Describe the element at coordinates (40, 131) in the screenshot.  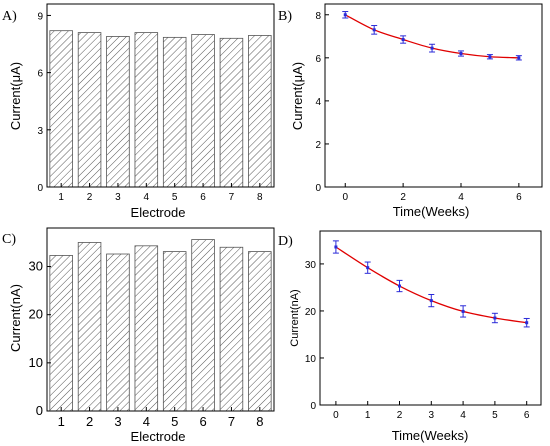
I see `y-tick-label: 3` at that location.